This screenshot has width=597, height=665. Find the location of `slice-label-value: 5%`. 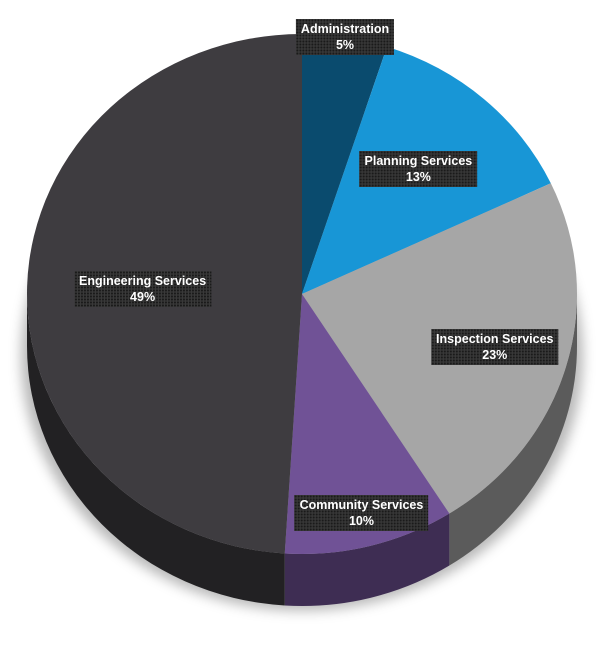

slice-label-value: 5% is located at coordinates (345, 45).